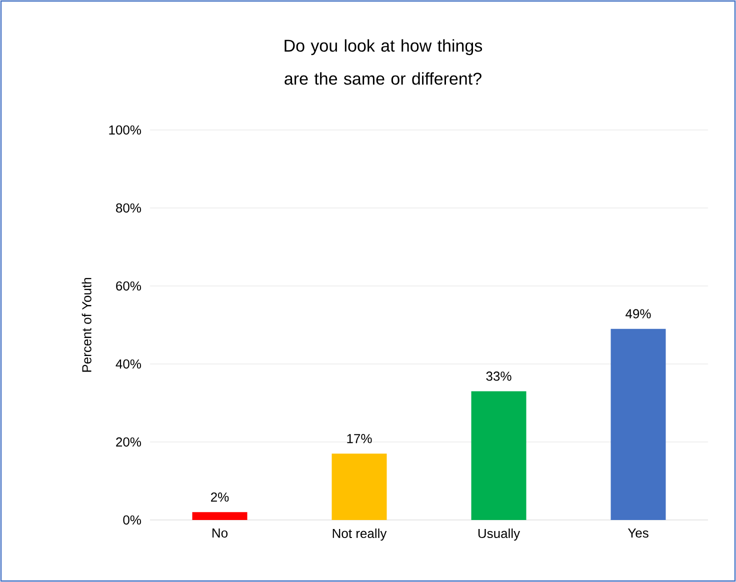 This screenshot has width=736, height=582. Describe the element at coordinates (129, 364) in the screenshot. I see `y-tick-label: 40%` at that location.